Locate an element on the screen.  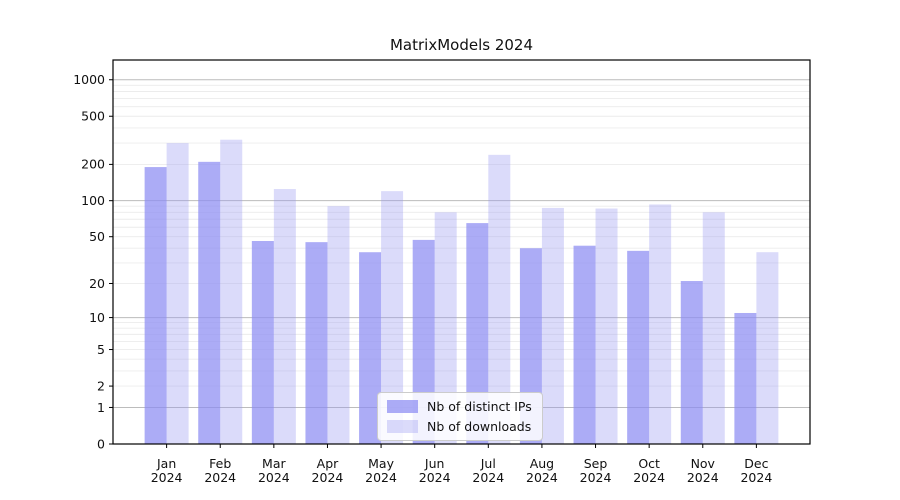
legend-swatch-downloads is located at coordinates (402, 426).